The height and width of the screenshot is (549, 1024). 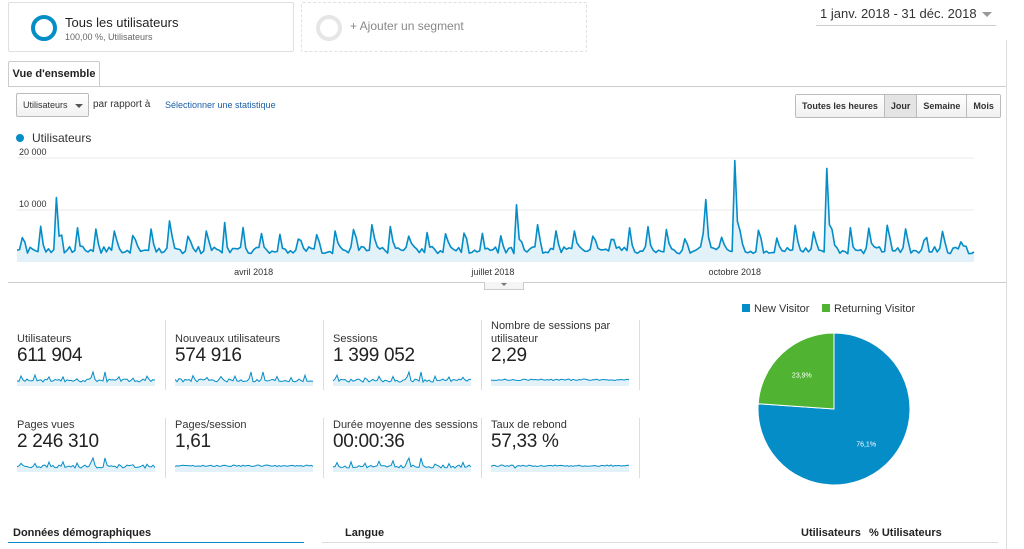 I want to click on metric-value: 1 399 052, so click(x=374, y=355).